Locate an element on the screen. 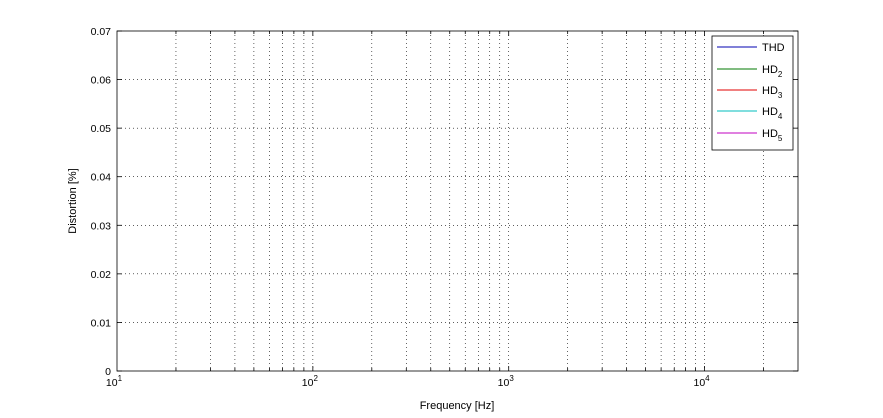 The image size is (883, 418). x-axis-label: Frequency [Hz] is located at coordinates (457, 406).